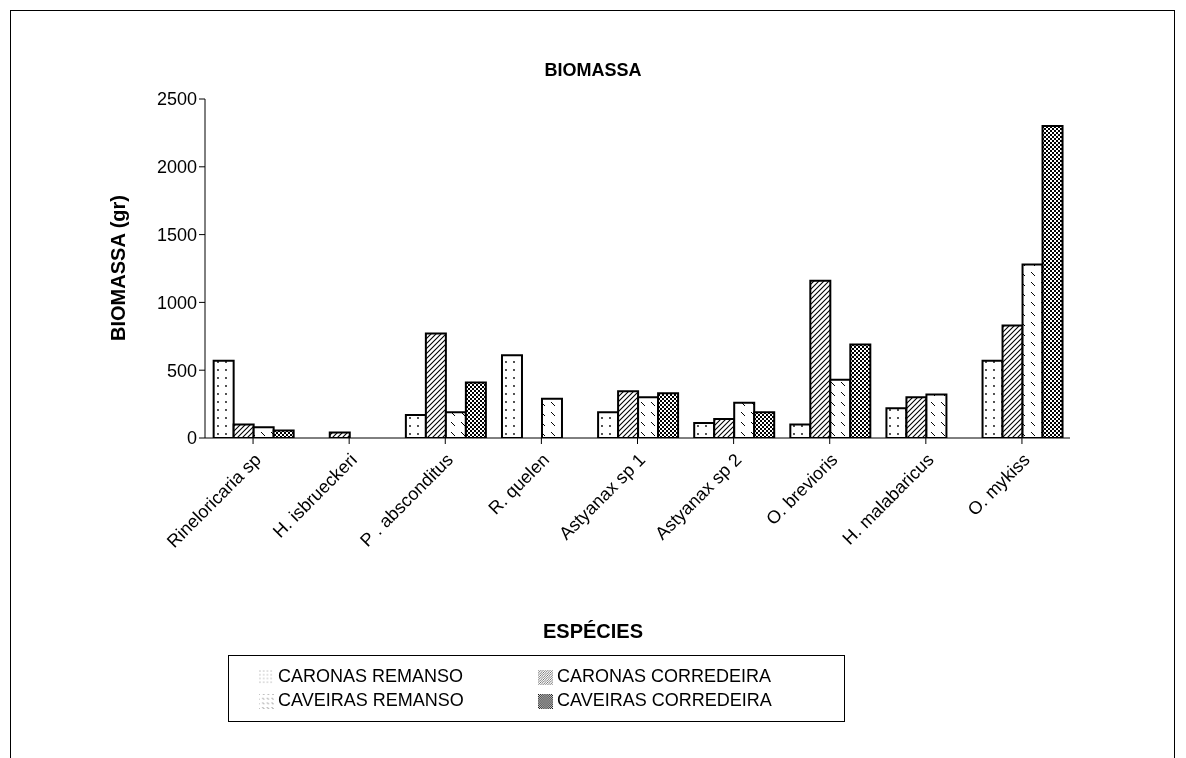 The width and height of the screenshot is (1186, 758). Describe the element at coordinates (176, 302) in the screenshot. I see `y-tick-label: 1000` at that location.